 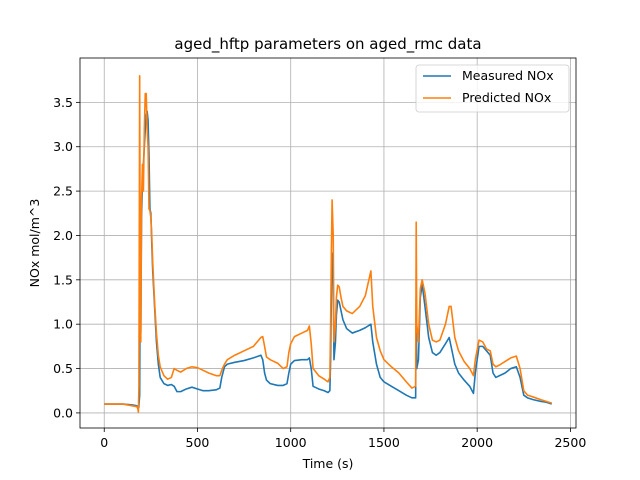 I want to click on y-tick-label: 0.5, so click(x=63, y=368).